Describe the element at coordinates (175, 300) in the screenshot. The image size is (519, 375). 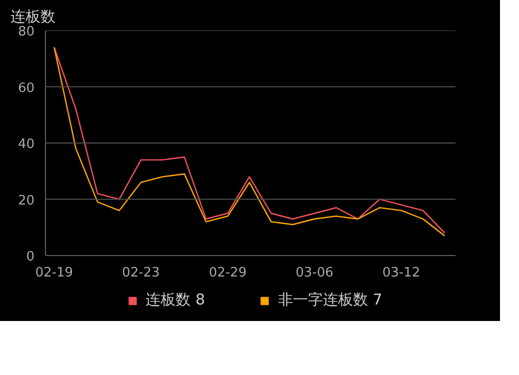
I see `legend-label: 连板数 8` at that location.